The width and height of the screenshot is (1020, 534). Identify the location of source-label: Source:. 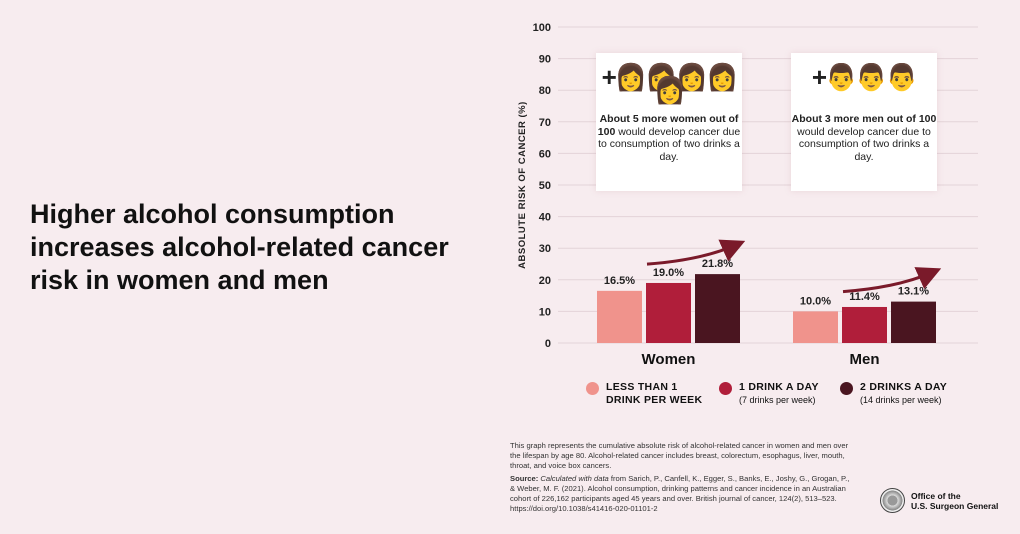
(524, 478).